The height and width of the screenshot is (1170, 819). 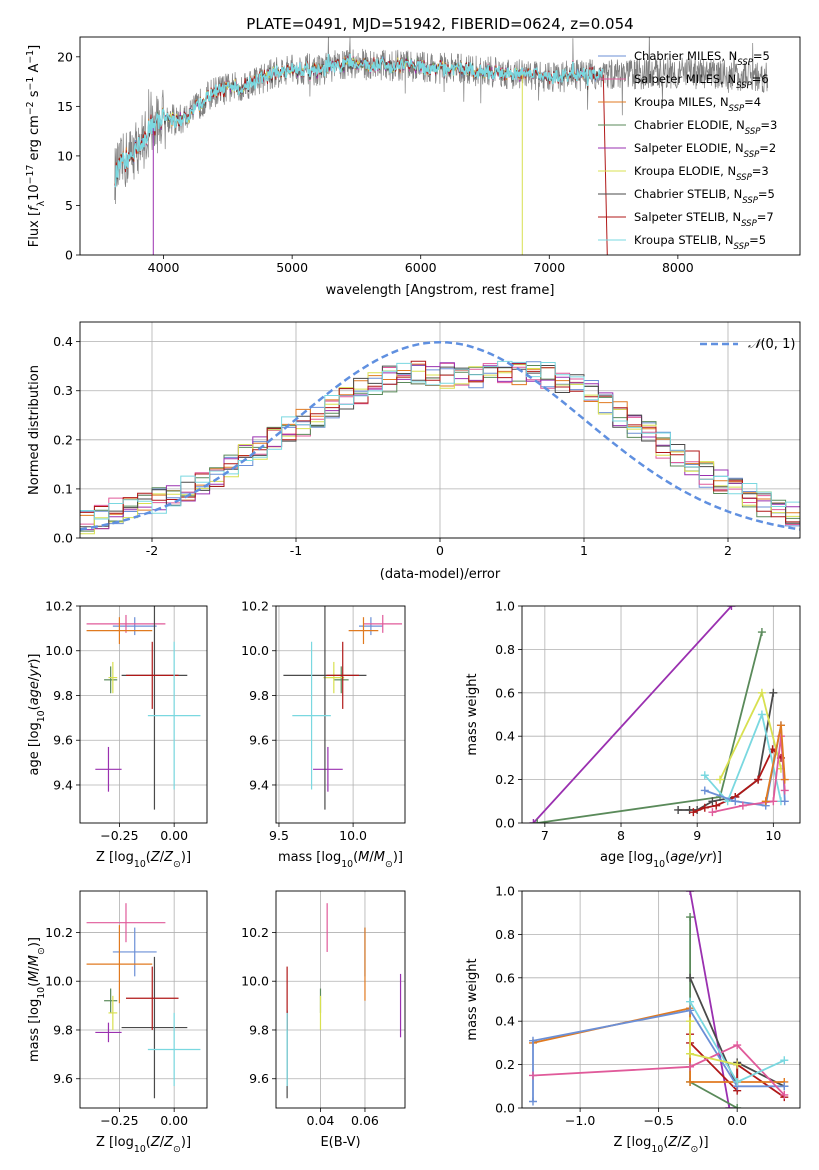 I want to click on weight-vs-Z-y-label: mass weight, so click(x=472, y=999).